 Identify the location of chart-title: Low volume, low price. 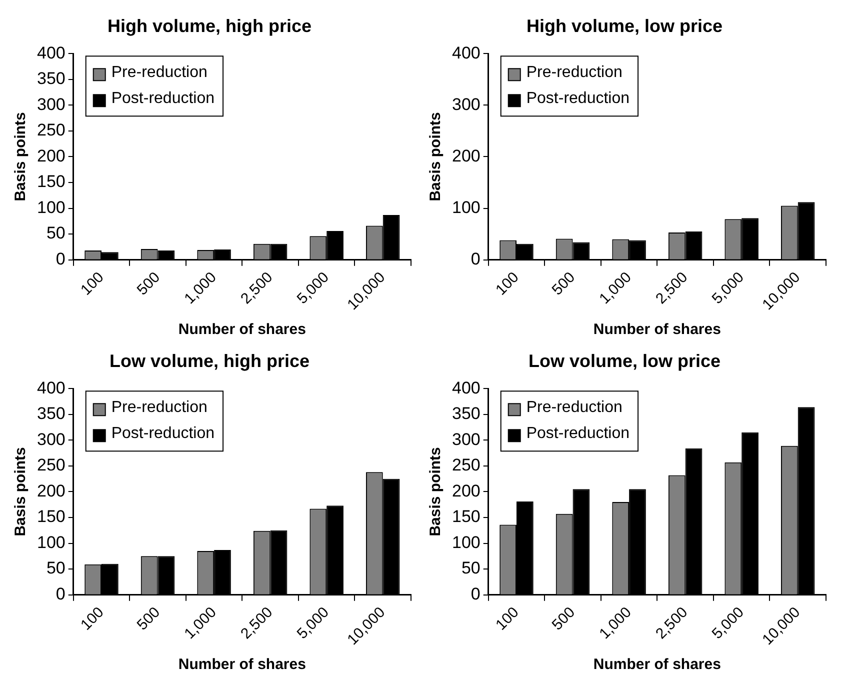
(624, 360).